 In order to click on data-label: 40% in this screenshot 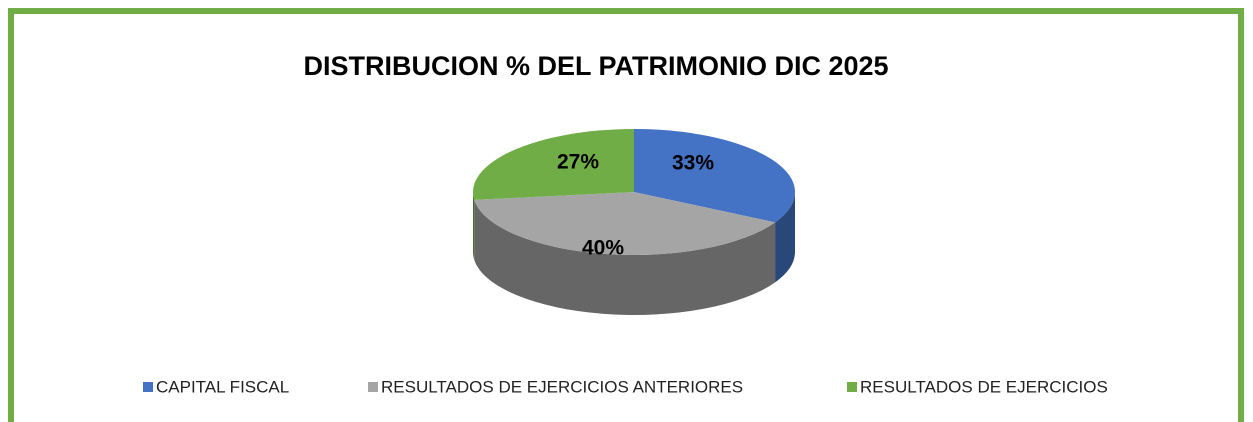, I will do `click(603, 248)`.